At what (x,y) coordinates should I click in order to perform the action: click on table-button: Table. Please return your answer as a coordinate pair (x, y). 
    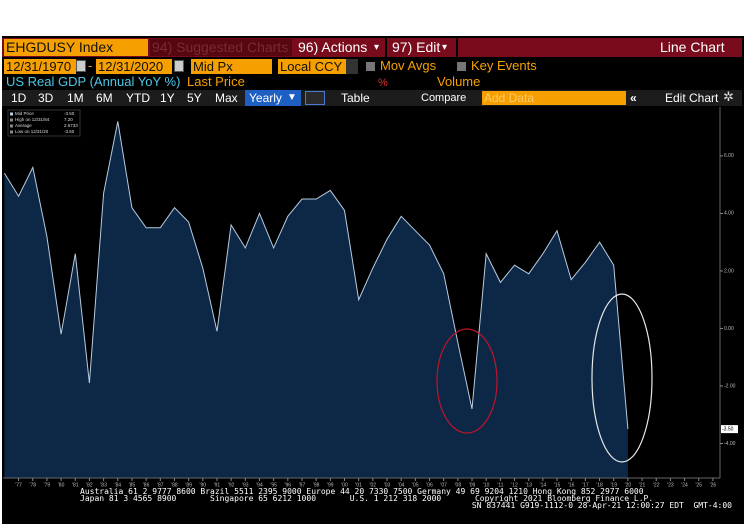
    Looking at the image, I should click on (355, 98).